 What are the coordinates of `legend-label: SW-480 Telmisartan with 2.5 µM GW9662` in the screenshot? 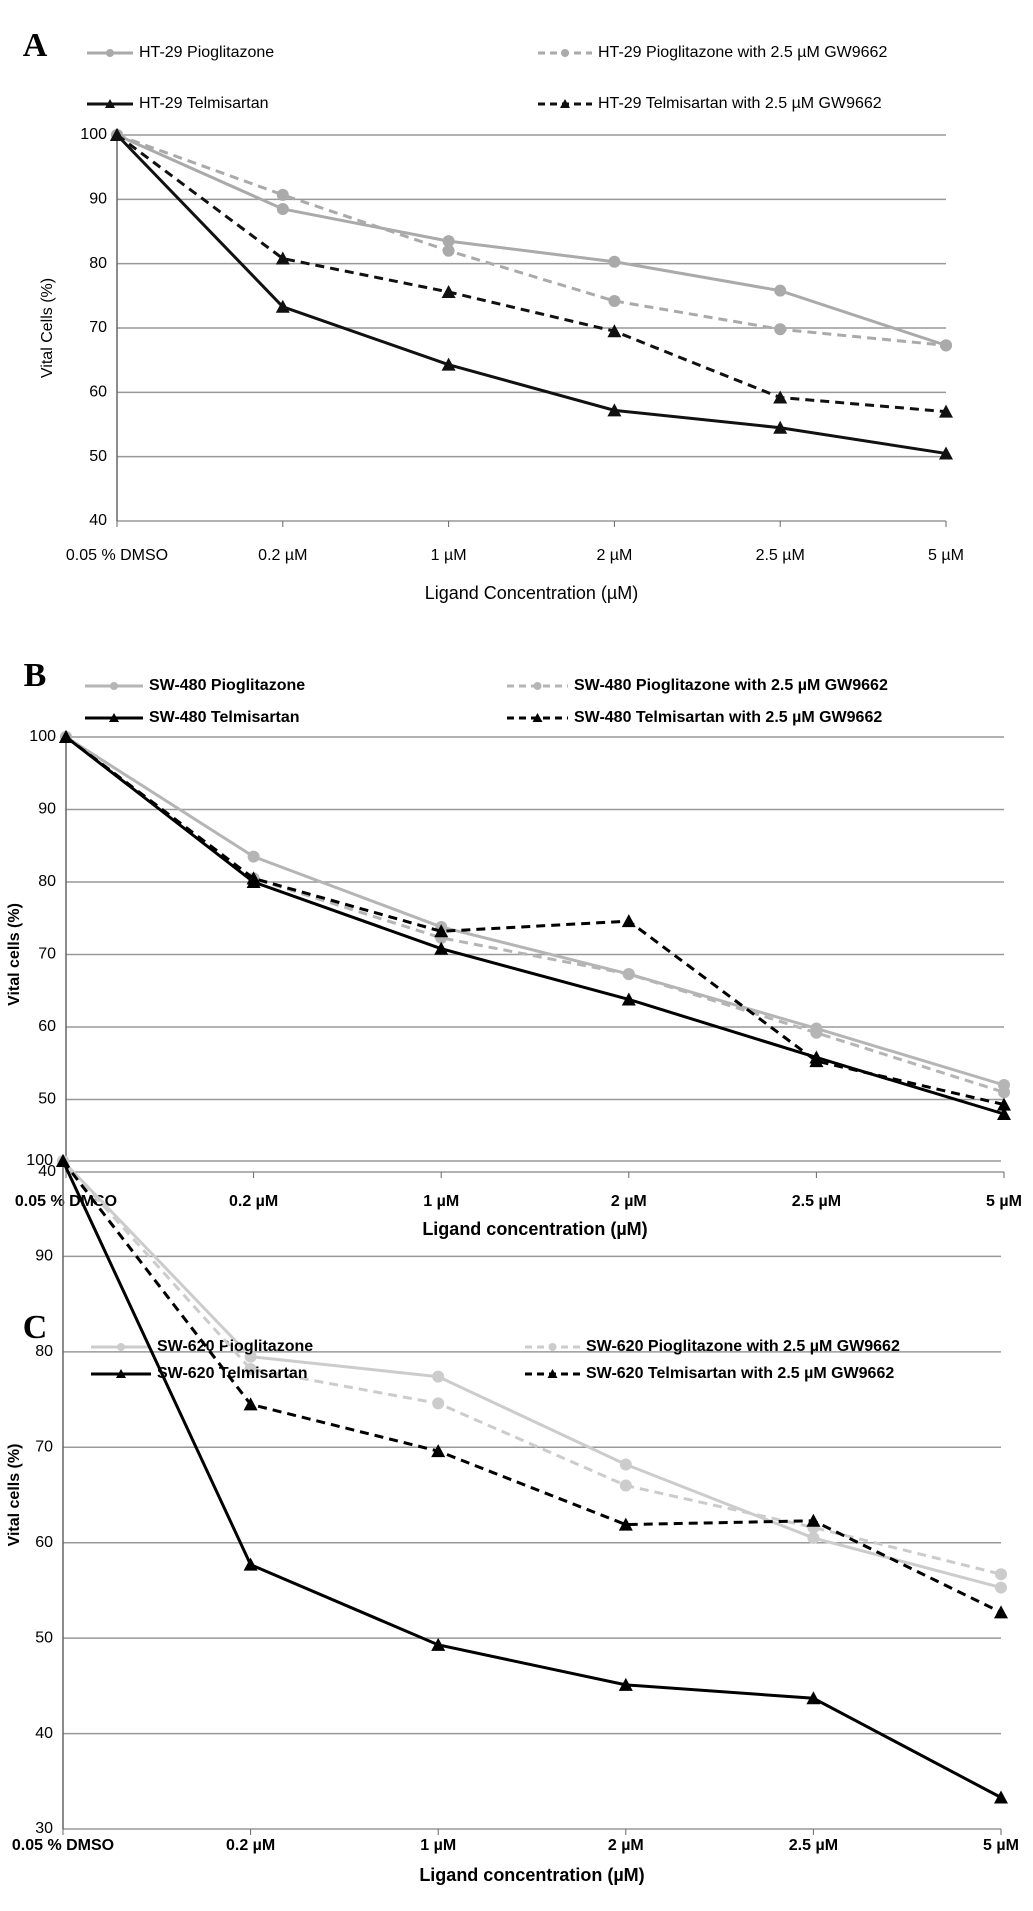 It's located at (728, 717).